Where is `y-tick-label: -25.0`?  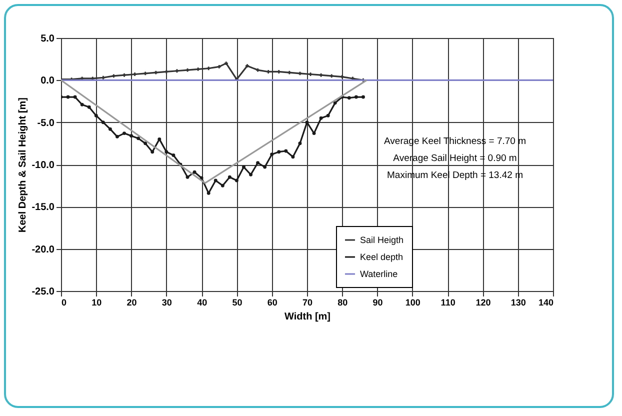
y-tick-label: -25.0 is located at coordinates (43, 292).